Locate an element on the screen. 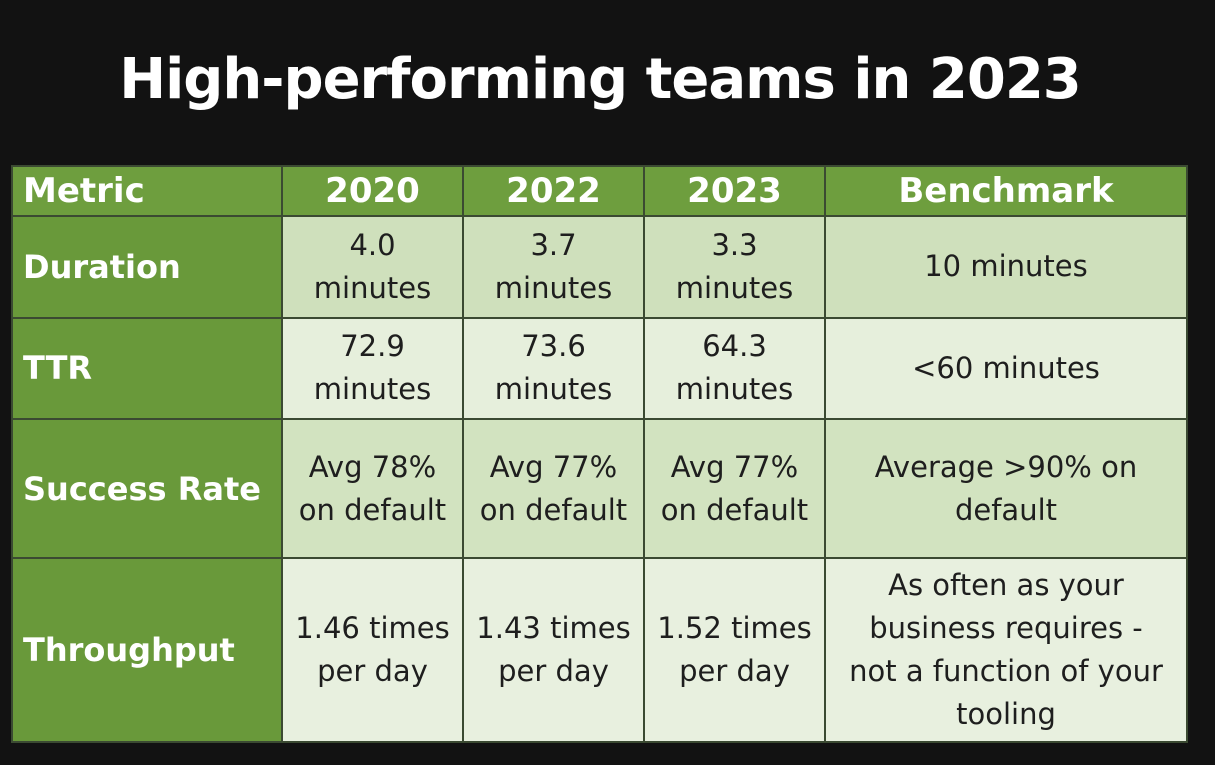 Image resolution: width=1215 pixels, height=765 pixels. cell-ttr-benchmark: <60 minutes is located at coordinates (1006, 368).